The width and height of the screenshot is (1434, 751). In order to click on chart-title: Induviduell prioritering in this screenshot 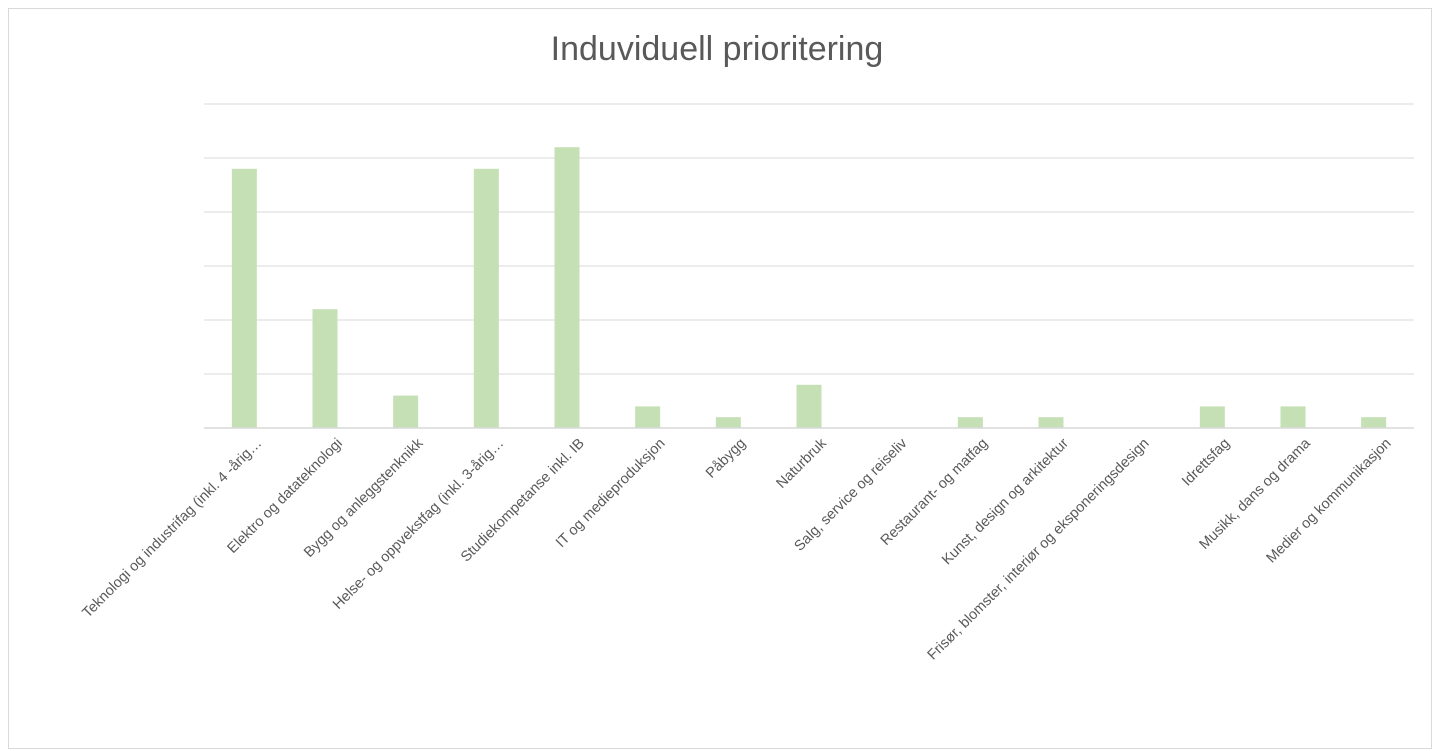, I will do `click(717, 49)`.